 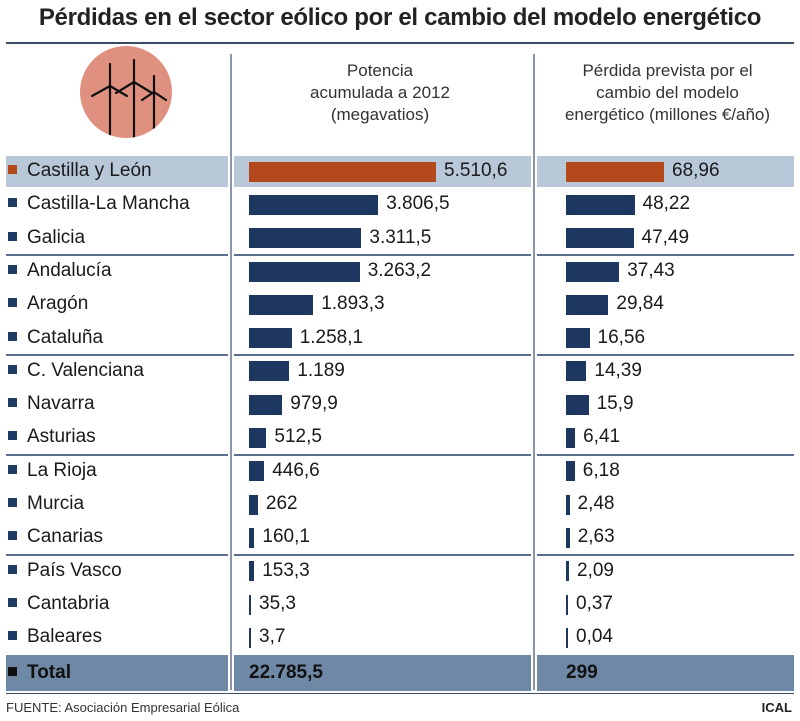 I want to click on category-label: Navarra, so click(x=51, y=404).